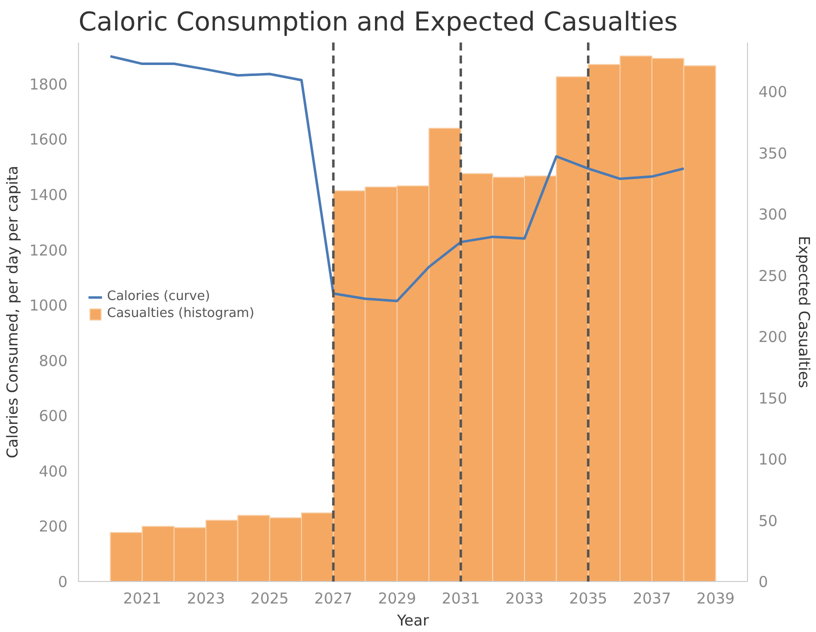 This screenshot has height=632, width=816. What do you see at coordinates (773, 153) in the screenshot?
I see `y2-tick-label: 350` at bounding box center [773, 153].